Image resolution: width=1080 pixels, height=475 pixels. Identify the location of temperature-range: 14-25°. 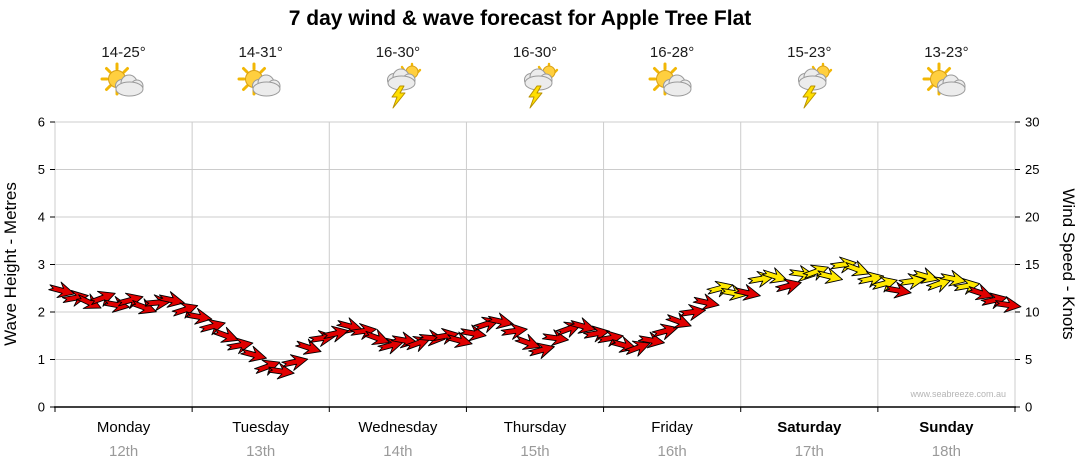
(123, 52).